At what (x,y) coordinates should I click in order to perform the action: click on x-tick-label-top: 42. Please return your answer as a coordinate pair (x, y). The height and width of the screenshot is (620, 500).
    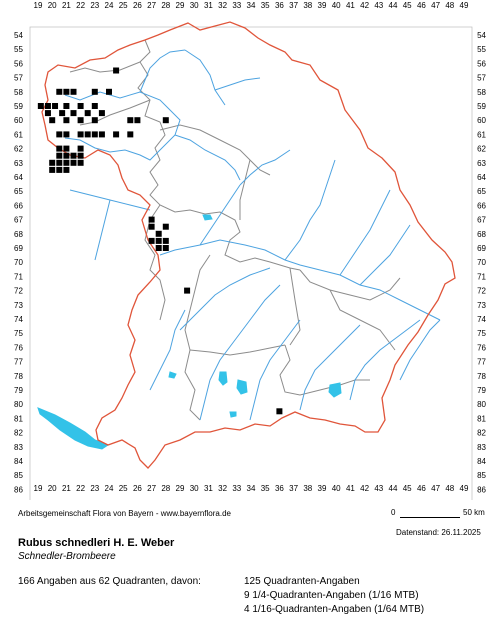
    Looking at the image, I should click on (364, 5).